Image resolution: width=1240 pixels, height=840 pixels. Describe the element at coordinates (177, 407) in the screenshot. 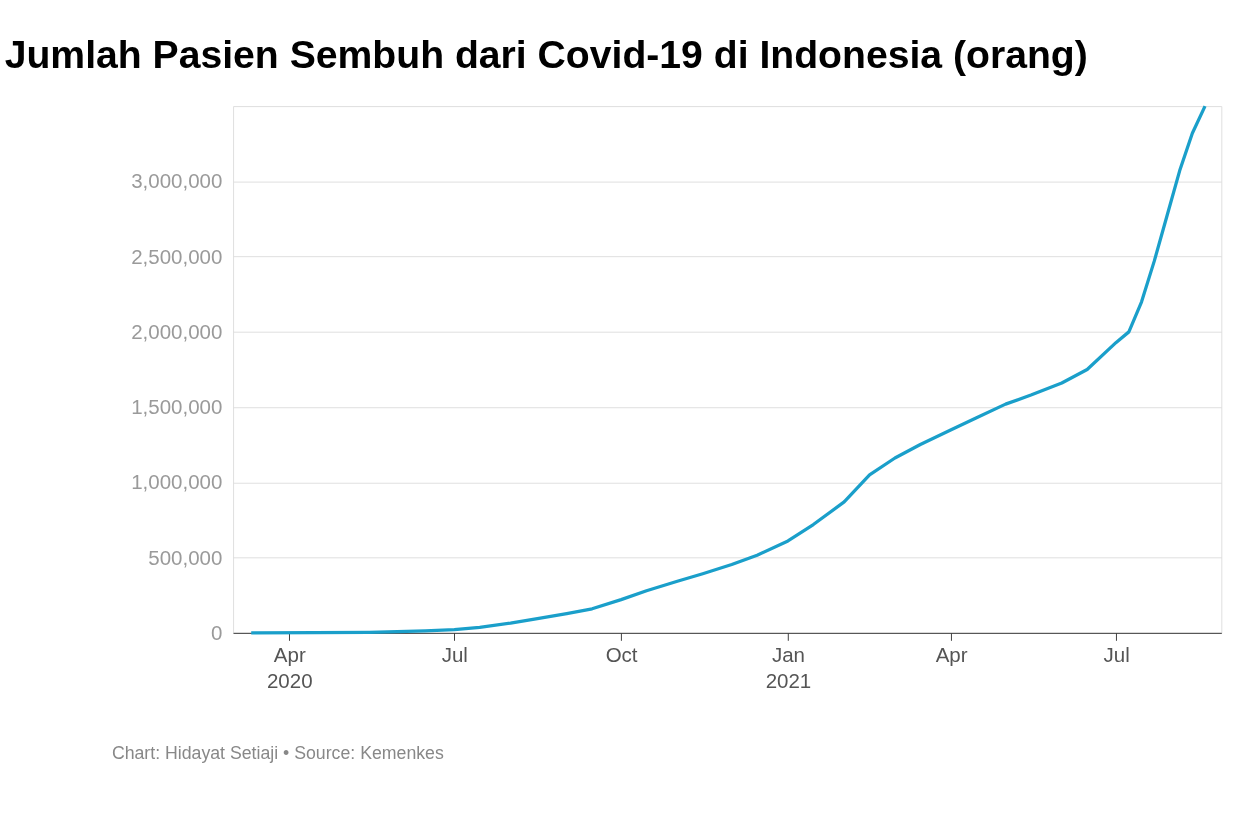

I see `y-tick-label: 1,500,000` at that location.